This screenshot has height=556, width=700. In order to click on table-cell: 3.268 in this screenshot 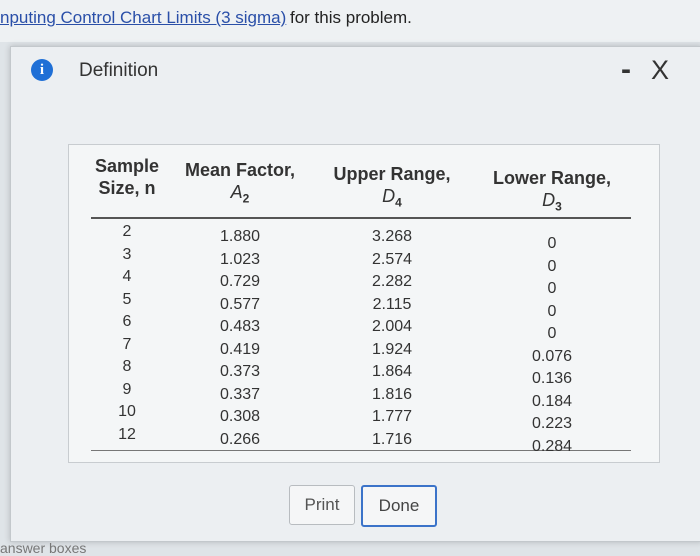, I will do `click(392, 236)`.